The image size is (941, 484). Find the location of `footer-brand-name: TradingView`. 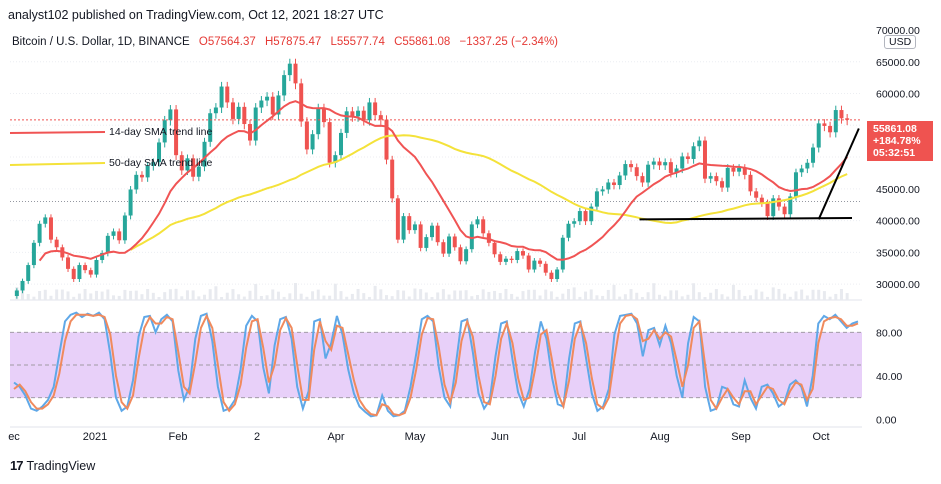

footer-brand-name: TradingView is located at coordinates (61, 465).